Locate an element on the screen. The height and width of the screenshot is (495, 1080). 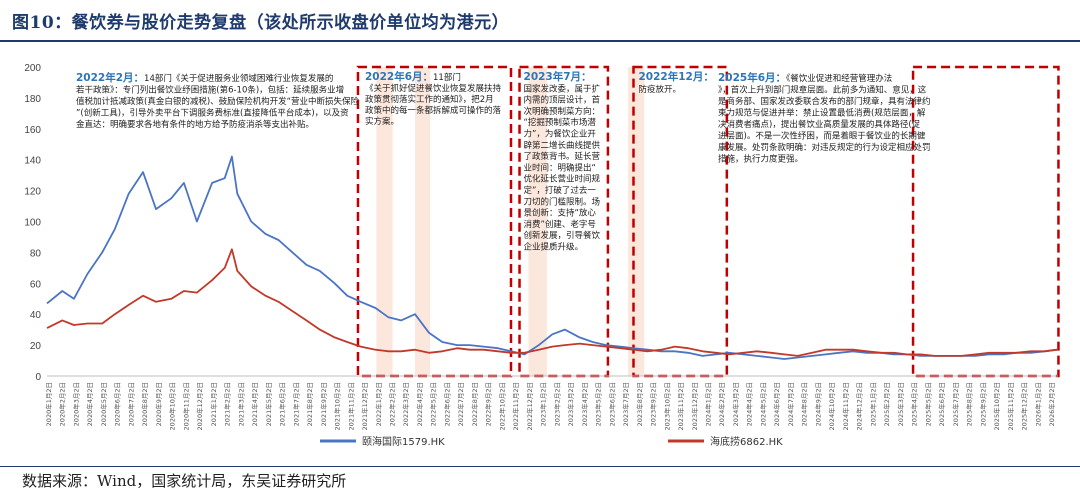
x-tick-label: 2026年1月2日 is located at coordinates (1037, 404).